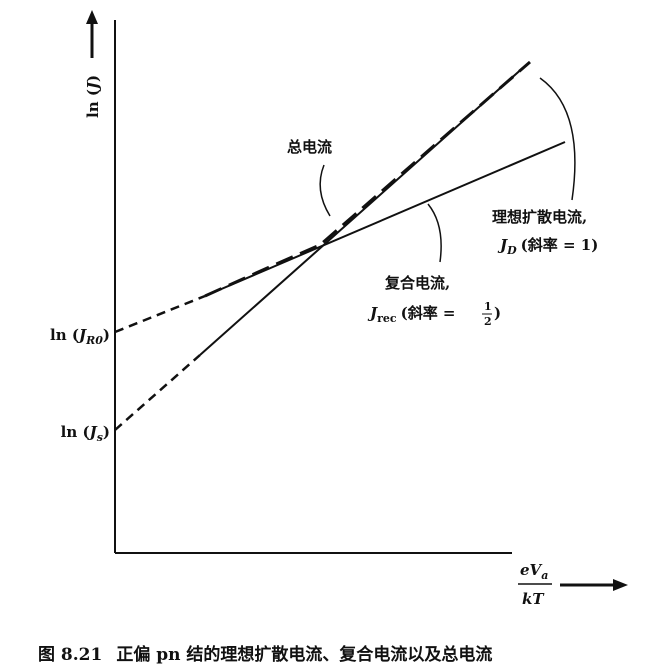 This screenshot has width=661, height=672. Describe the element at coordinates (92, 17) in the screenshot. I see `y-label-arrowhead` at that location.